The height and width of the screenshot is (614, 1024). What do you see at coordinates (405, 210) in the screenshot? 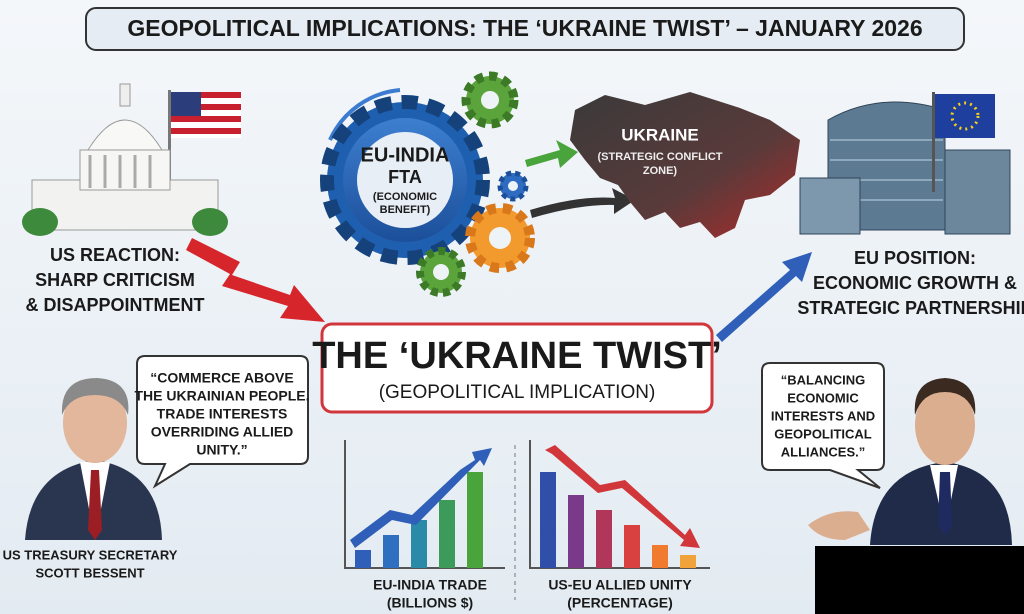
I see `gear-line: BENEFIT)` at bounding box center [405, 210].